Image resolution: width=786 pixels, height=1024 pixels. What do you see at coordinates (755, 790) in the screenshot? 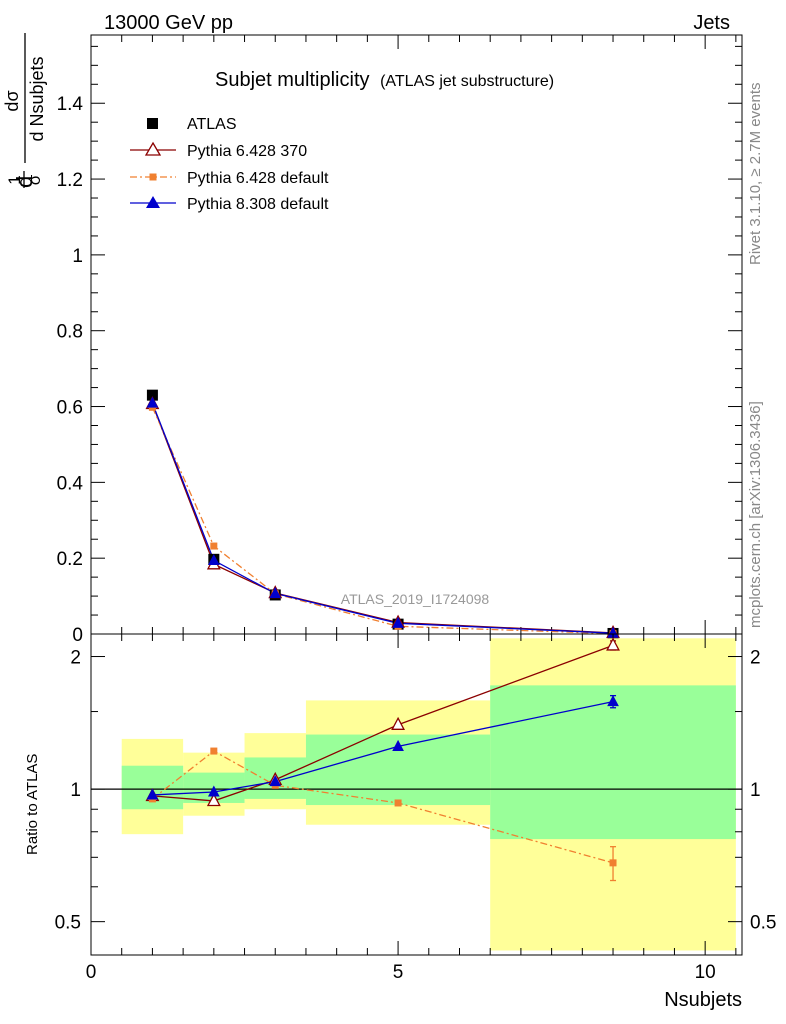
I see `ratio-ytick-label-right: 1` at bounding box center [755, 790].